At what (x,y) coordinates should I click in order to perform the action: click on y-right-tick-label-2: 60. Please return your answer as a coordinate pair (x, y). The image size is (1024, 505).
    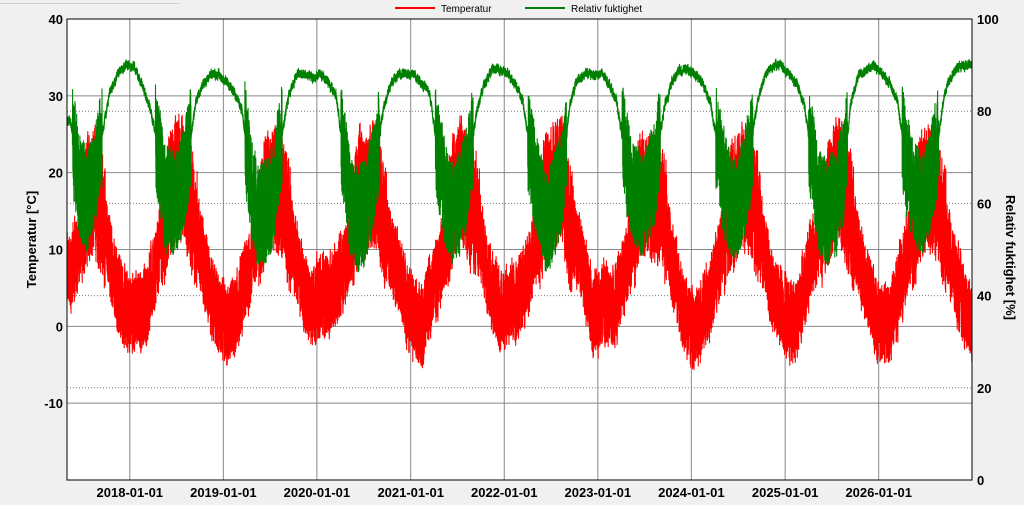
    Looking at the image, I should click on (984, 203).